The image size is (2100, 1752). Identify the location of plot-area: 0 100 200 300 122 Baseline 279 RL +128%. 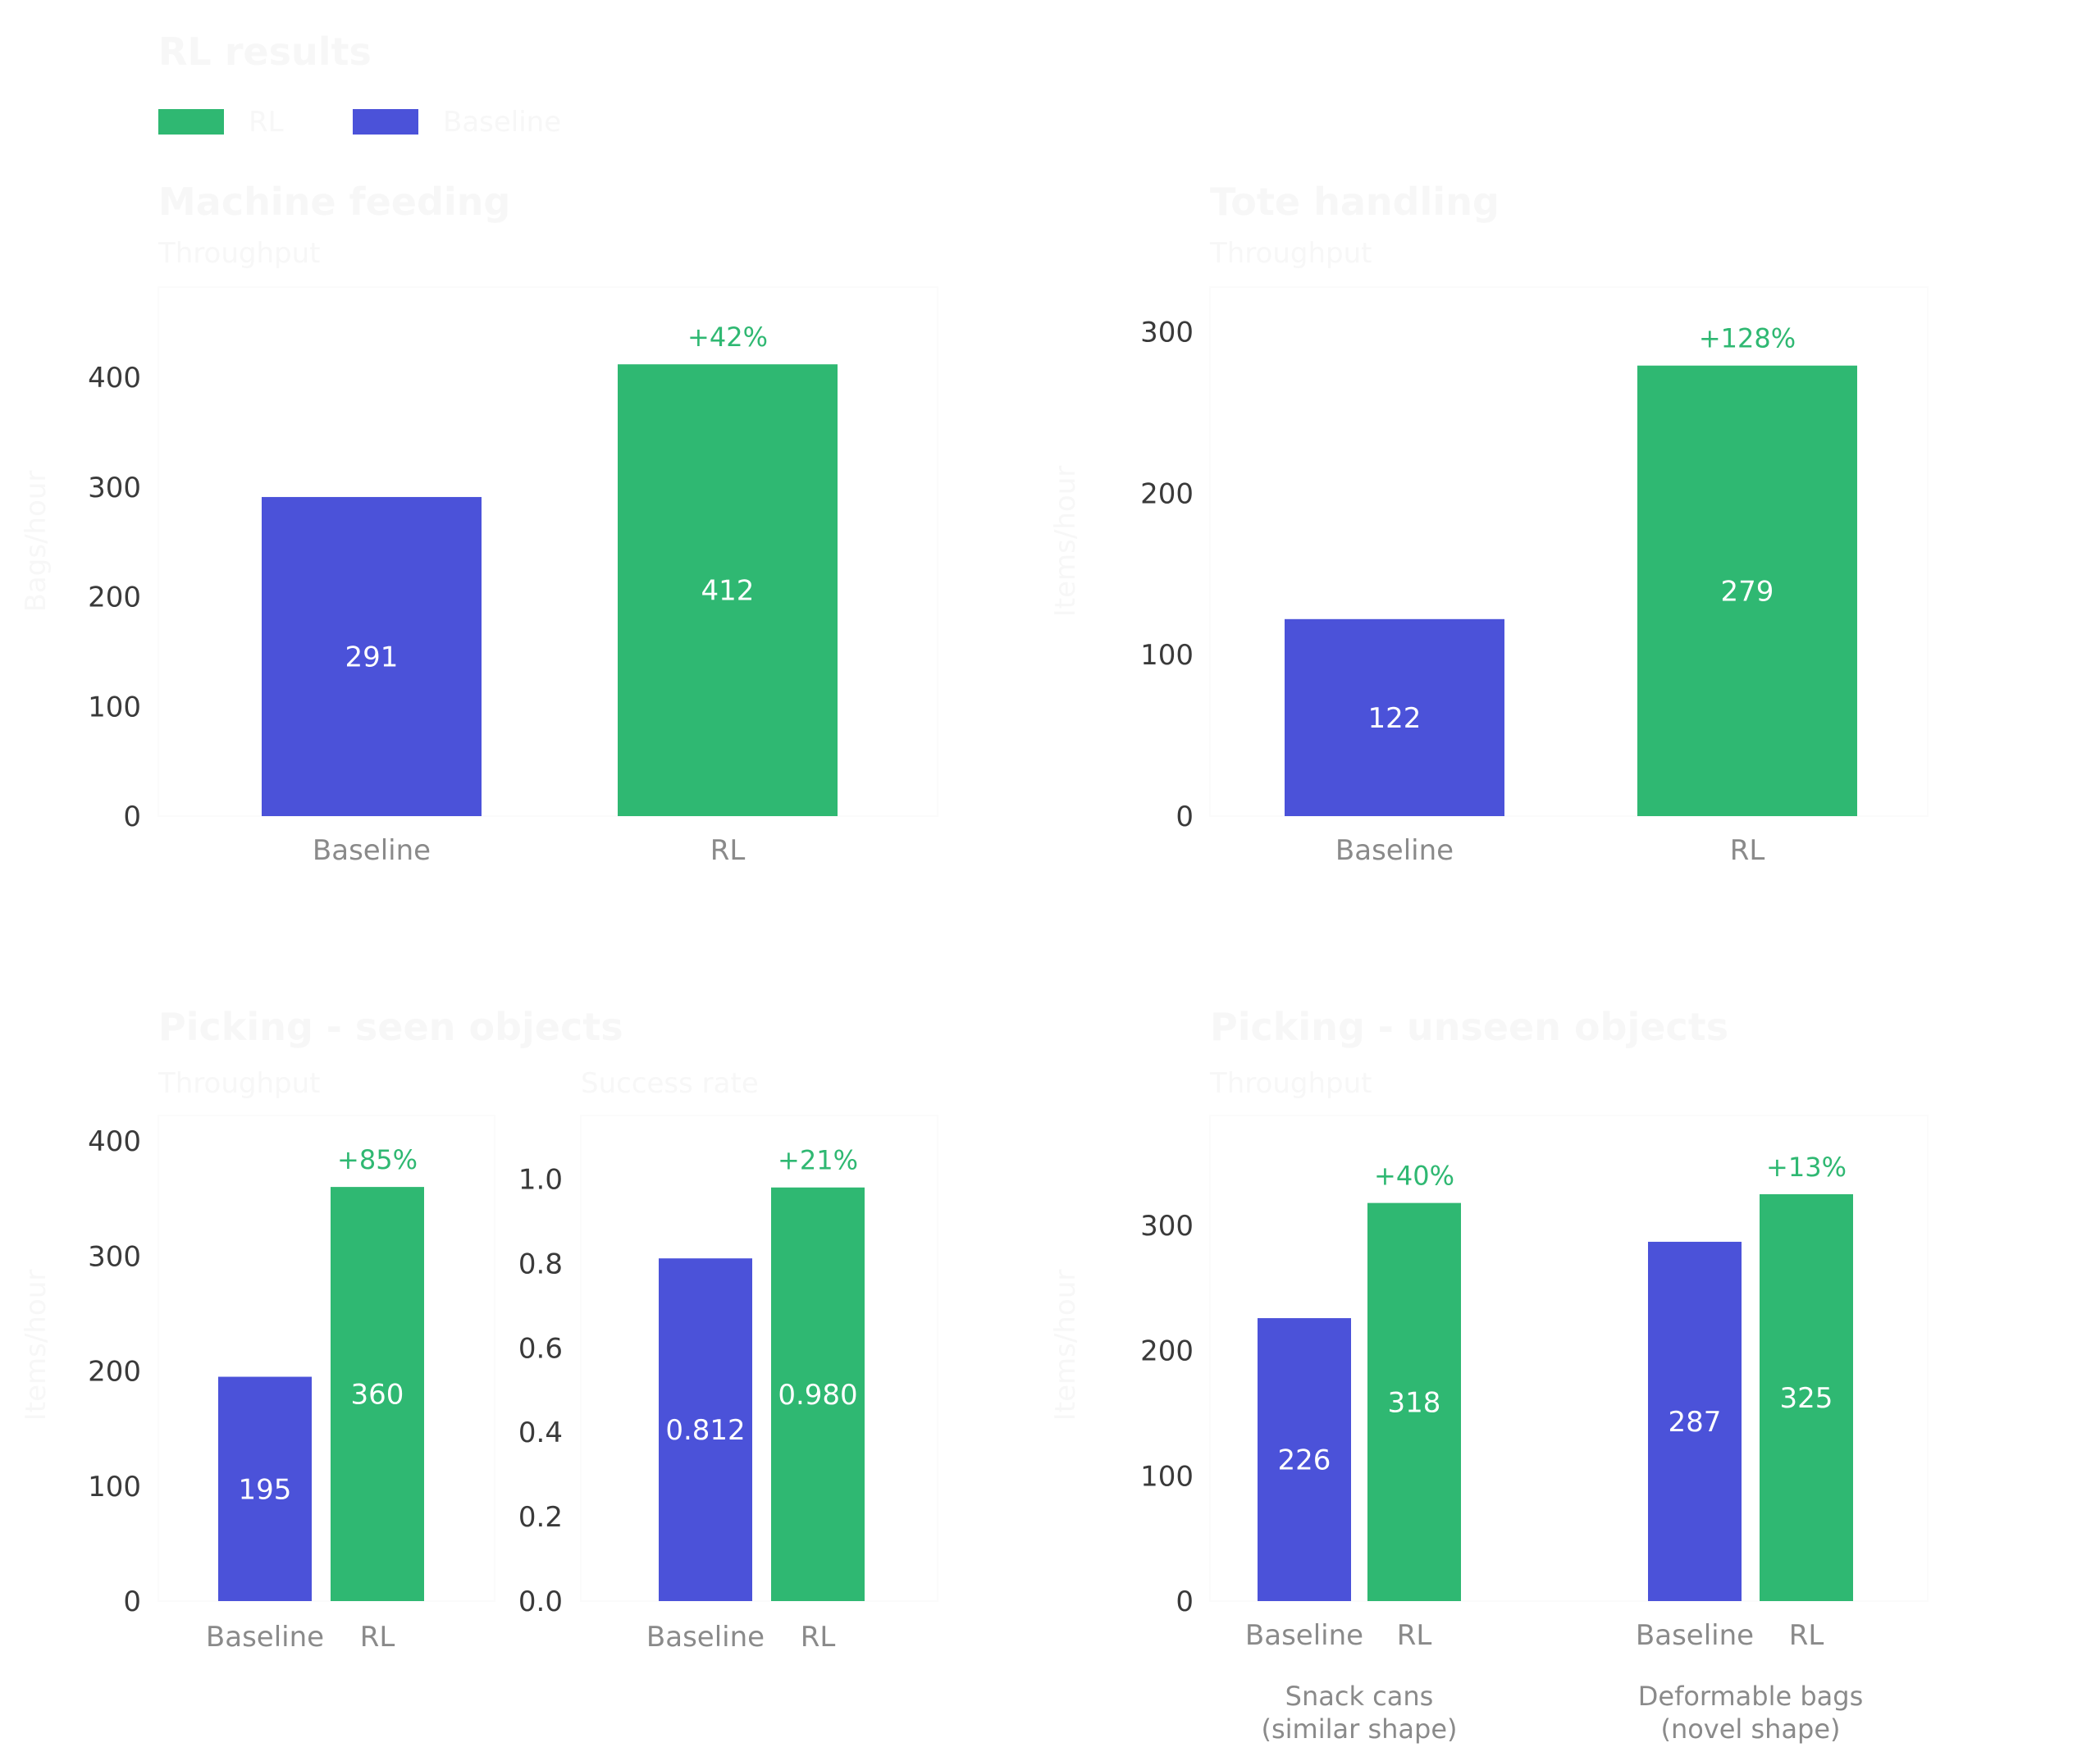
(1498, 591).